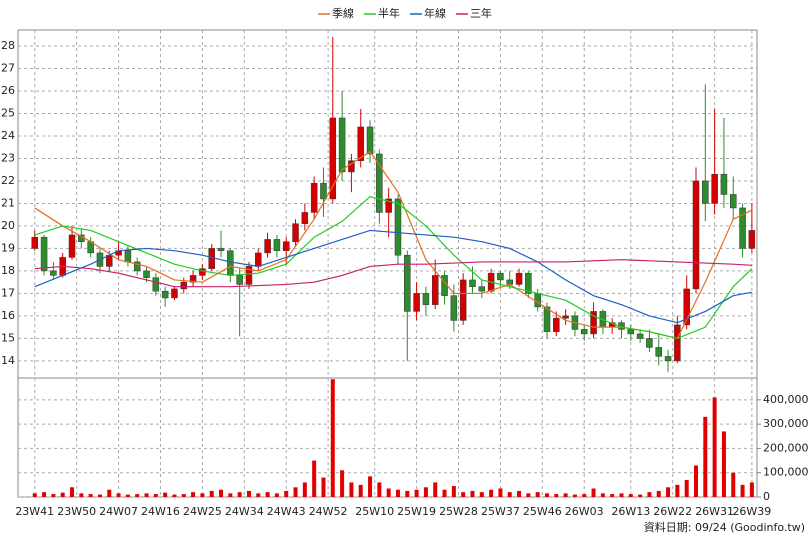 This screenshot has height=540, width=808. Describe the element at coordinates (118, 511) in the screenshot. I see `x-tick-label: 24W07` at that location.